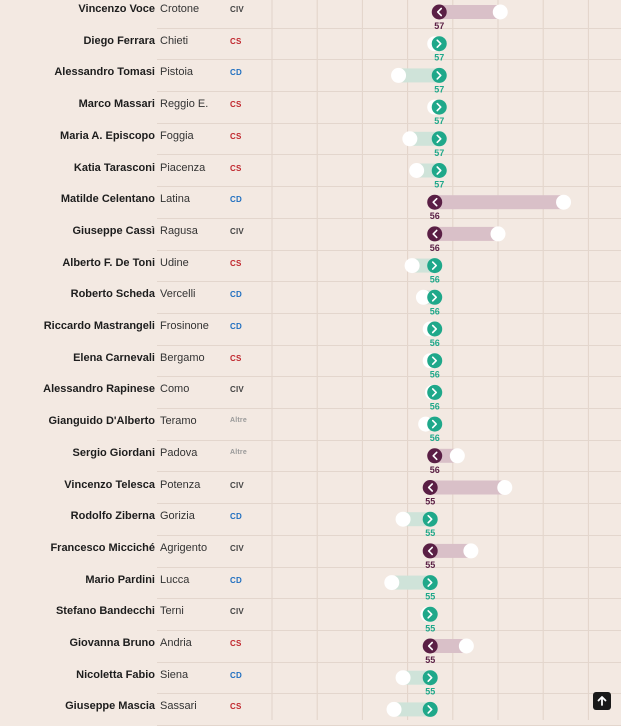 This screenshot has width=621, height=726. What do you see at coordinates (113, 452) in the screenshot?
I see `mayor-name: Sergio Giordani` at bounding box center [113, 452].